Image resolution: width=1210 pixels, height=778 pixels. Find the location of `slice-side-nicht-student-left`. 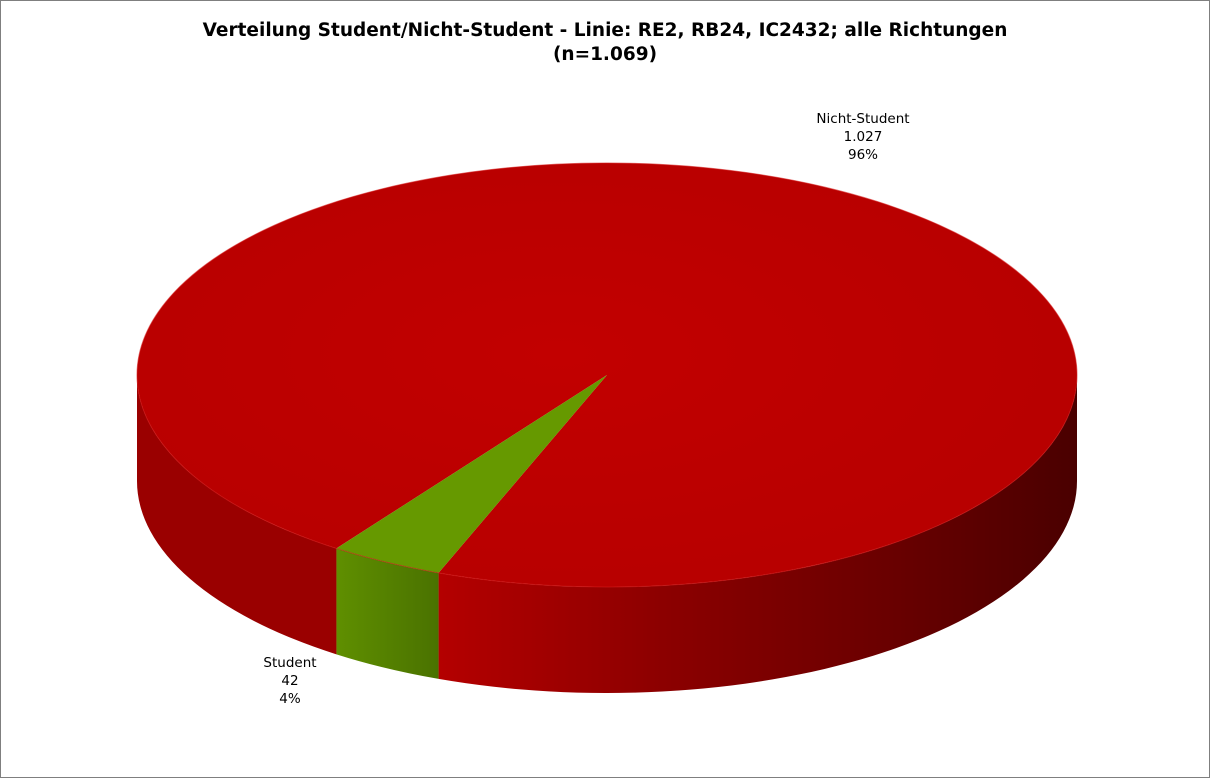

slice-side-nicht-student-left is located at coordinates (237, 515).